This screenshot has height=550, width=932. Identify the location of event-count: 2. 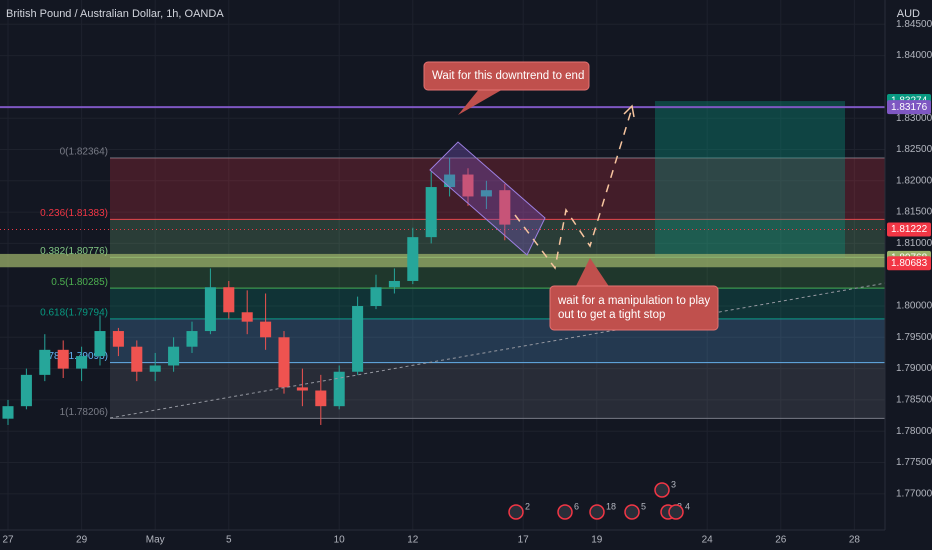
(527, 506).